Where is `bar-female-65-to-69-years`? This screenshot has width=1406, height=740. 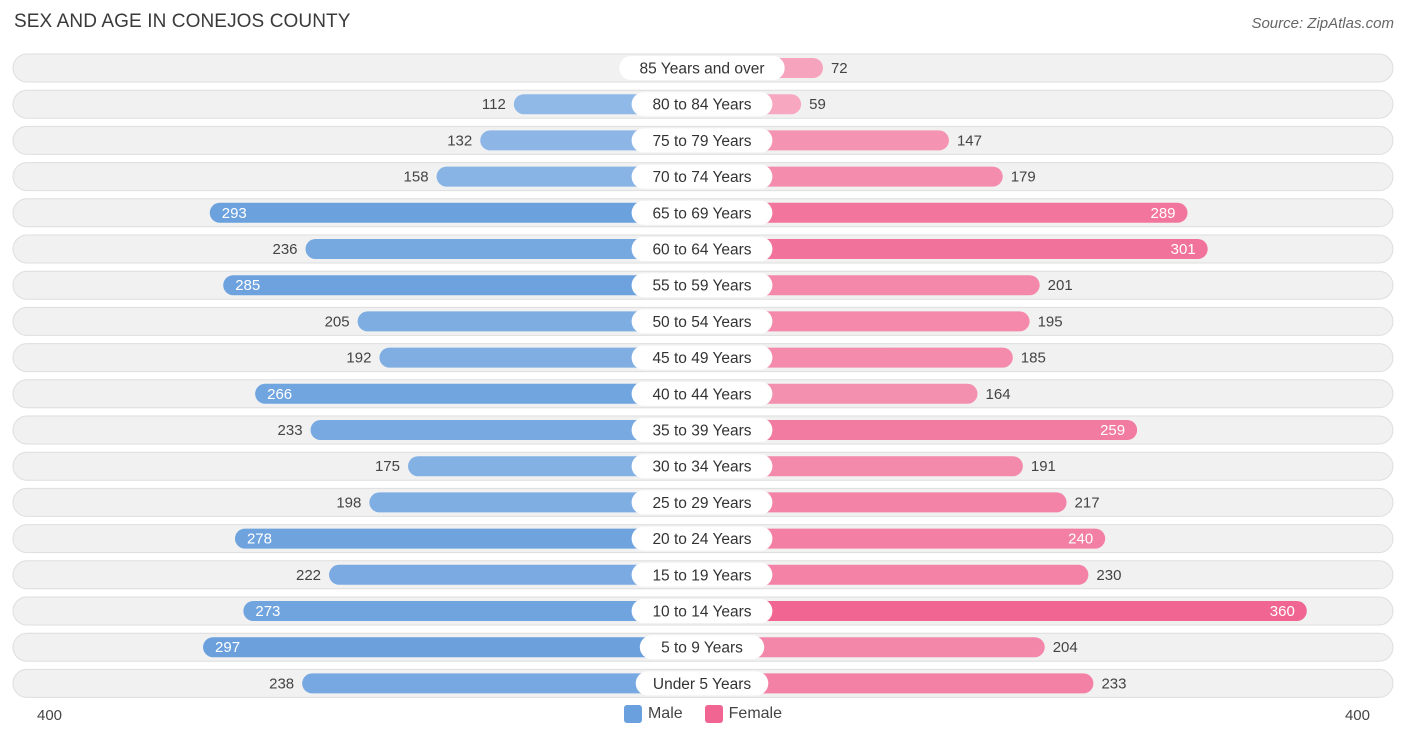
bar-female-65-to-69-years is located at coordinates (945, 212).